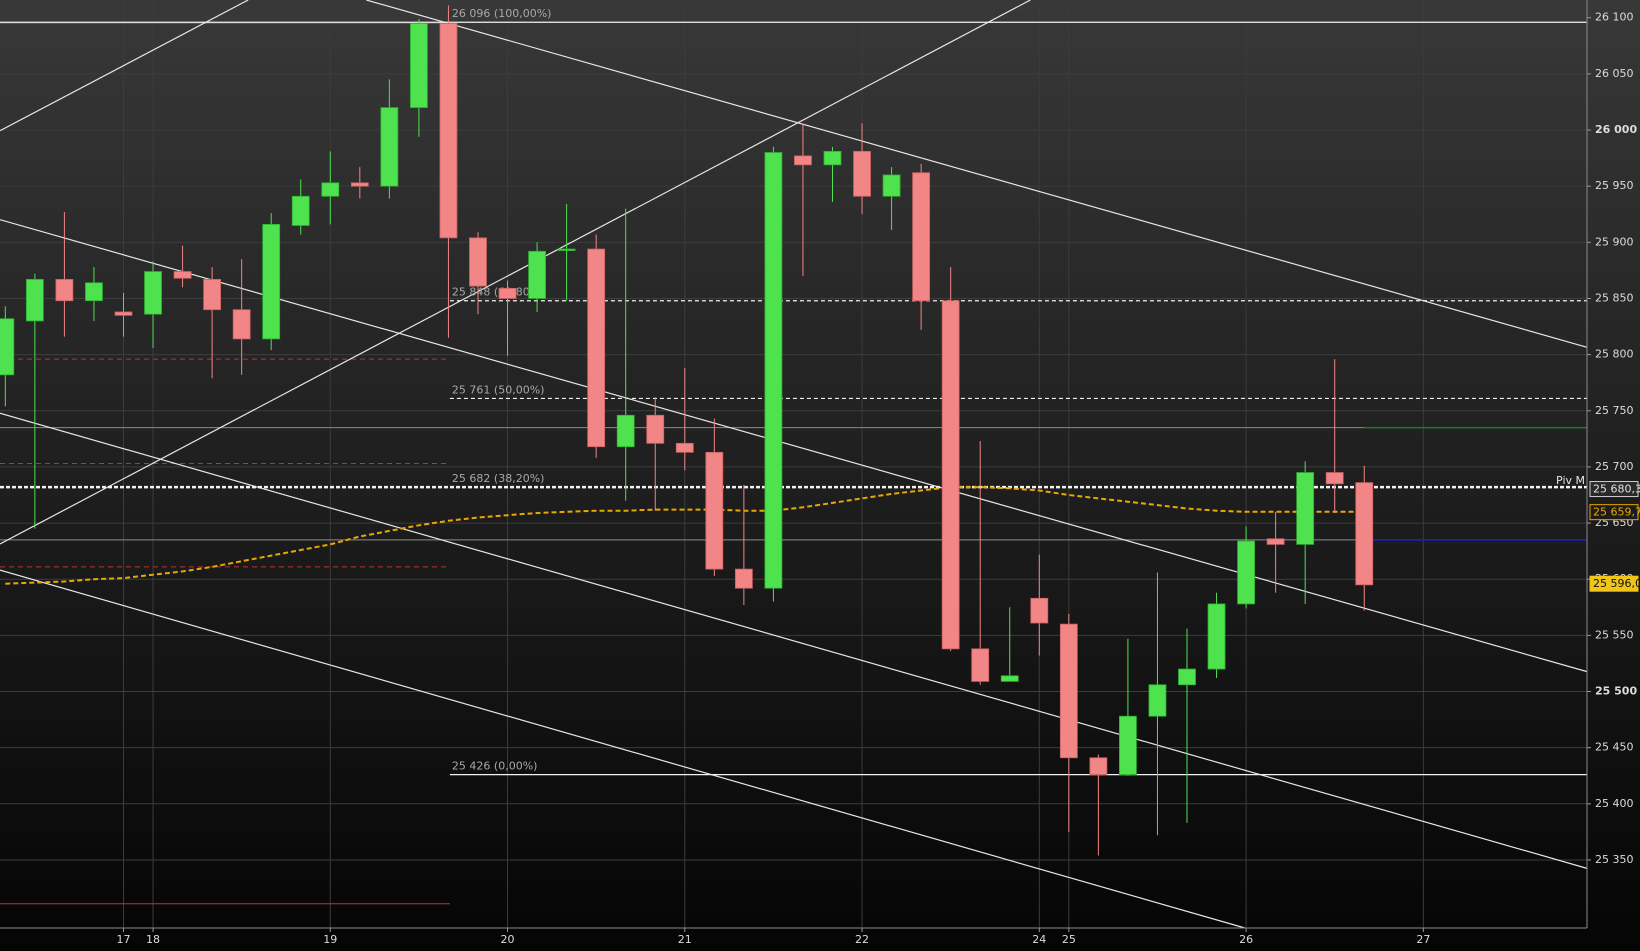 The height and width of the screenshot is (951, 1640). What do you see at coordinates (1423, 939) in the screenshot?
I see `x-tick-label: 27` at bounding box center [1423, 939].